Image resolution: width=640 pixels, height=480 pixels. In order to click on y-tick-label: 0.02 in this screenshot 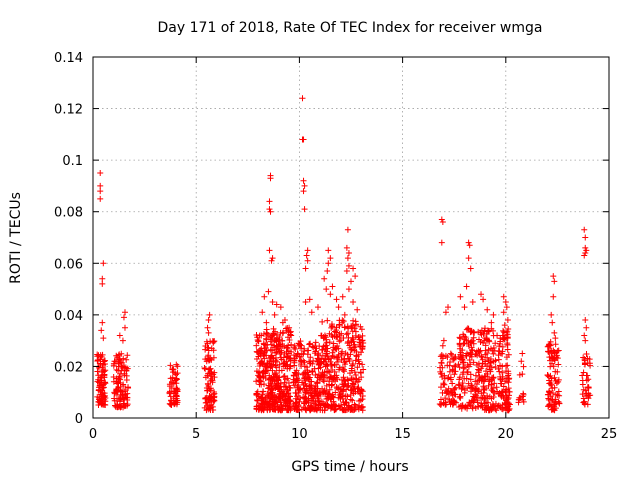, I will do `click(68, 367)`.